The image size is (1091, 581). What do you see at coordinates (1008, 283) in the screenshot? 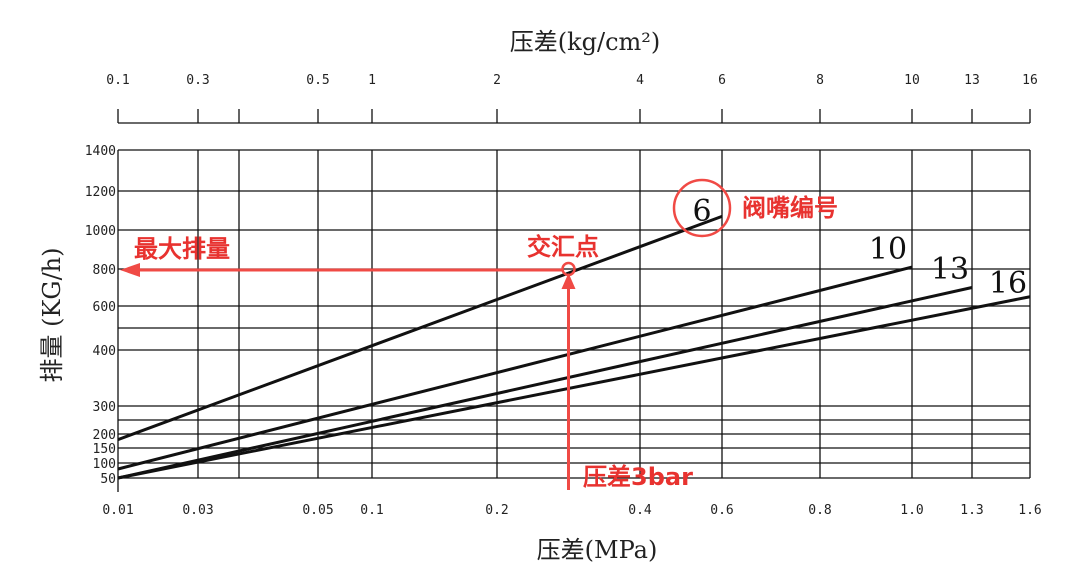
I see `series-label-16: 16` at bounding box center [1008, 283].